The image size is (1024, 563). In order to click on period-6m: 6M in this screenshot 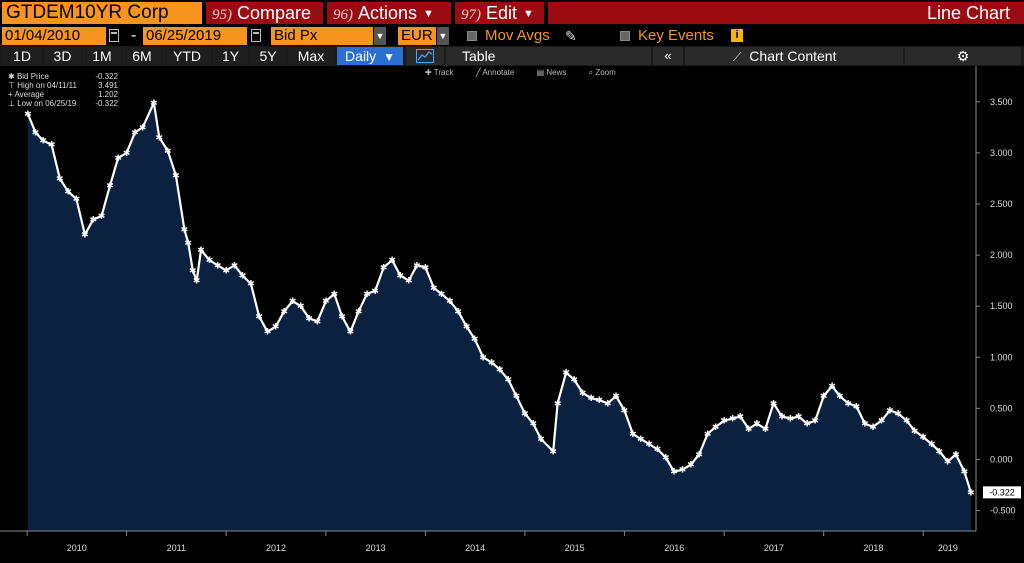, I will do `click(142, 56)`.